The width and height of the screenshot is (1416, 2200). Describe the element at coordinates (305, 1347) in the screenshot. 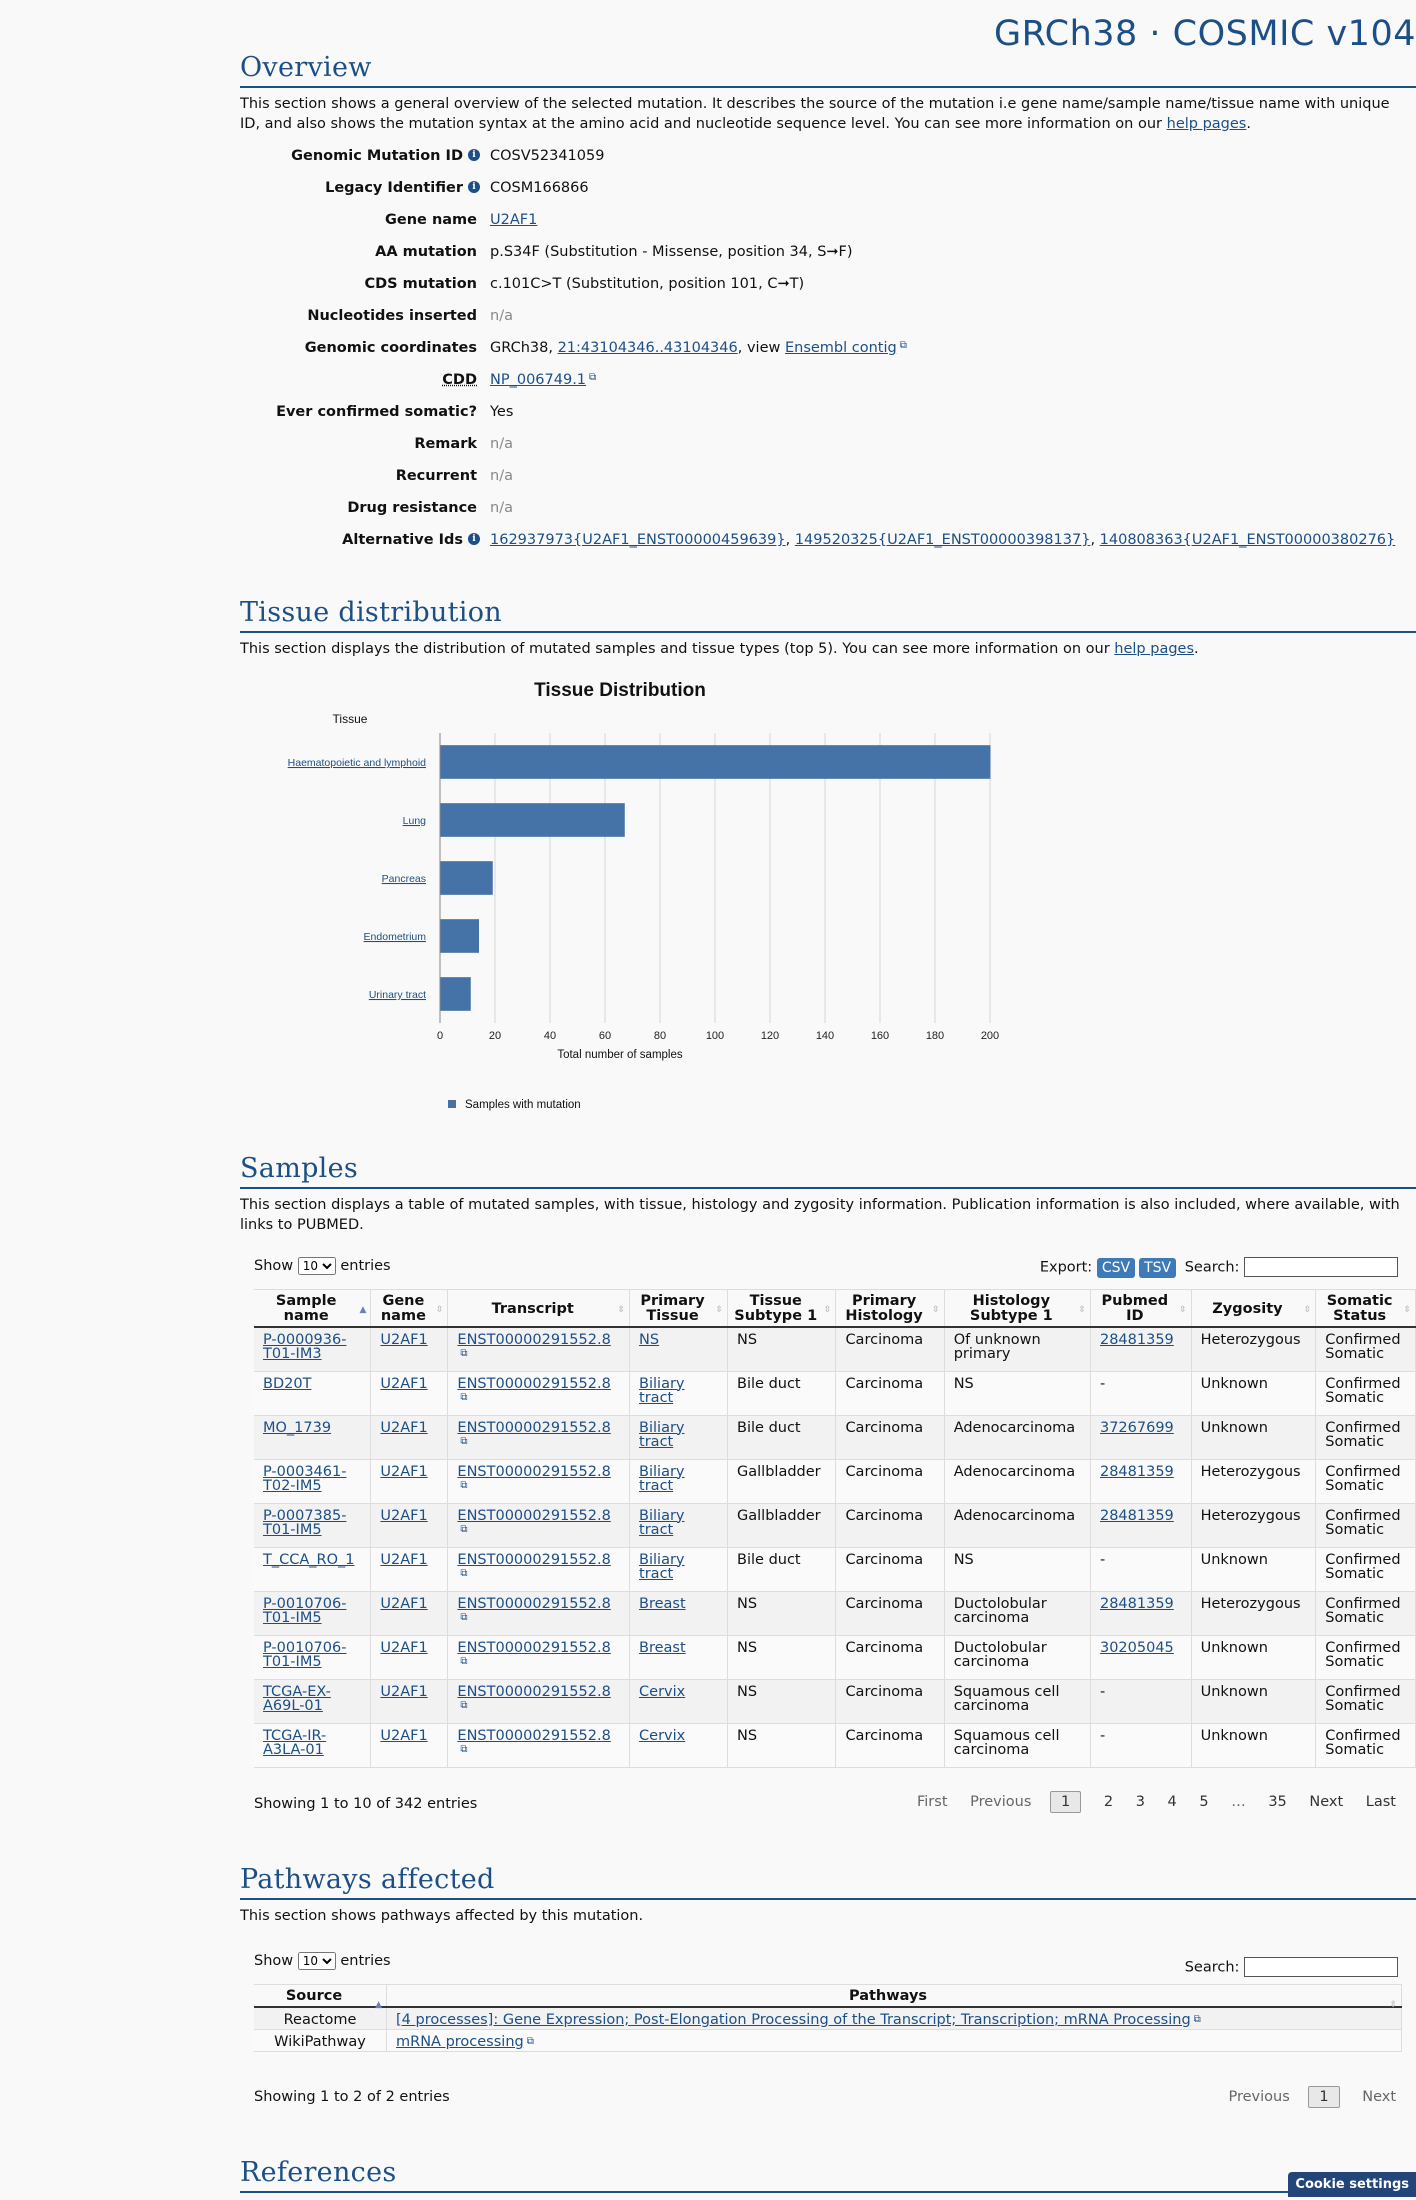

I see `cell-link: P-0000936-T01-IM3` at that location.